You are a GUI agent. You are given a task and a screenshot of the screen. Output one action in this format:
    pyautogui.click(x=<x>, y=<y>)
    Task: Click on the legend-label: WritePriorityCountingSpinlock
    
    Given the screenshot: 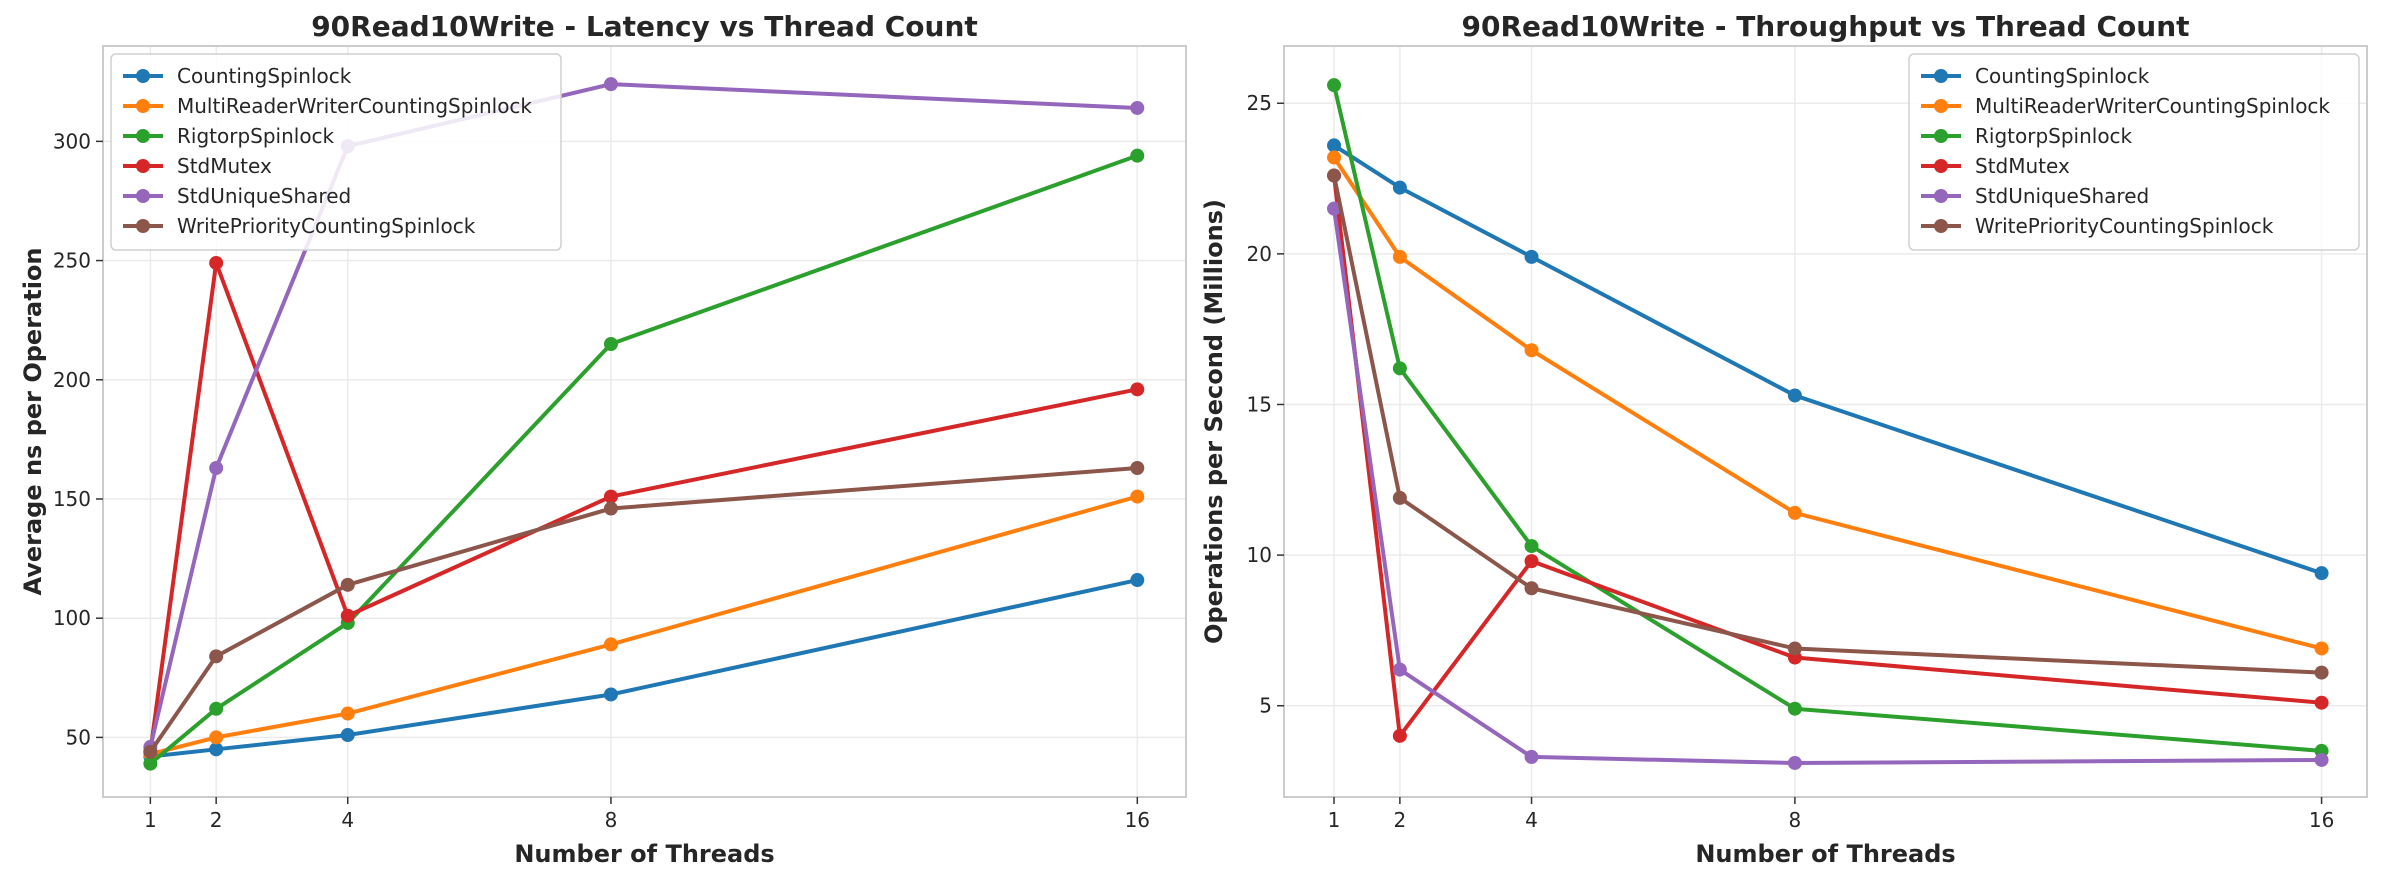 What is the action you would take?
    pyautogui.click(x=2124, y=226)
    